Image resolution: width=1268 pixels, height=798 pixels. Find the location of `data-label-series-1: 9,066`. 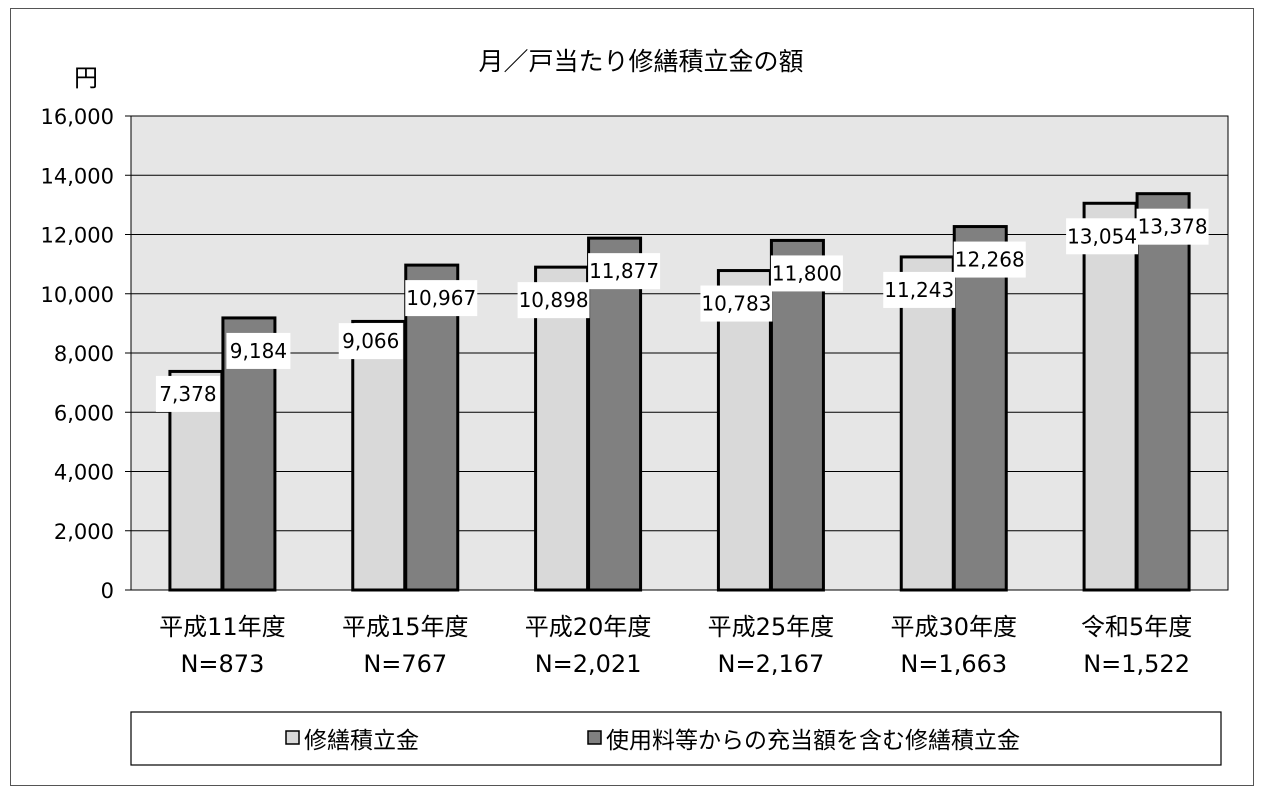

data-label-series-1: 9,066 is located at coordinates (370, 341).